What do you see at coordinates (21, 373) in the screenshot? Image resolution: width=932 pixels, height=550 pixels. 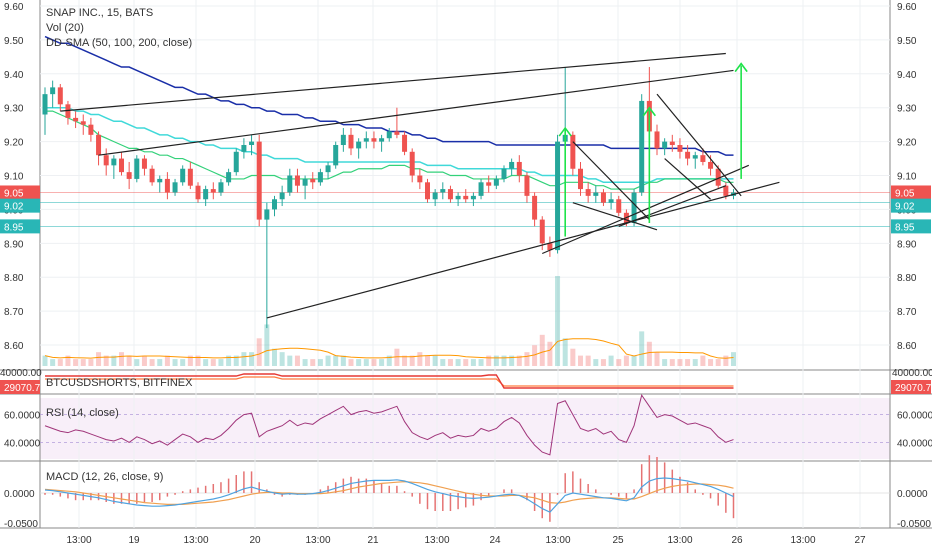 I see `btc-scale-label-left: 40000.00` at bounding box center [21, 373].